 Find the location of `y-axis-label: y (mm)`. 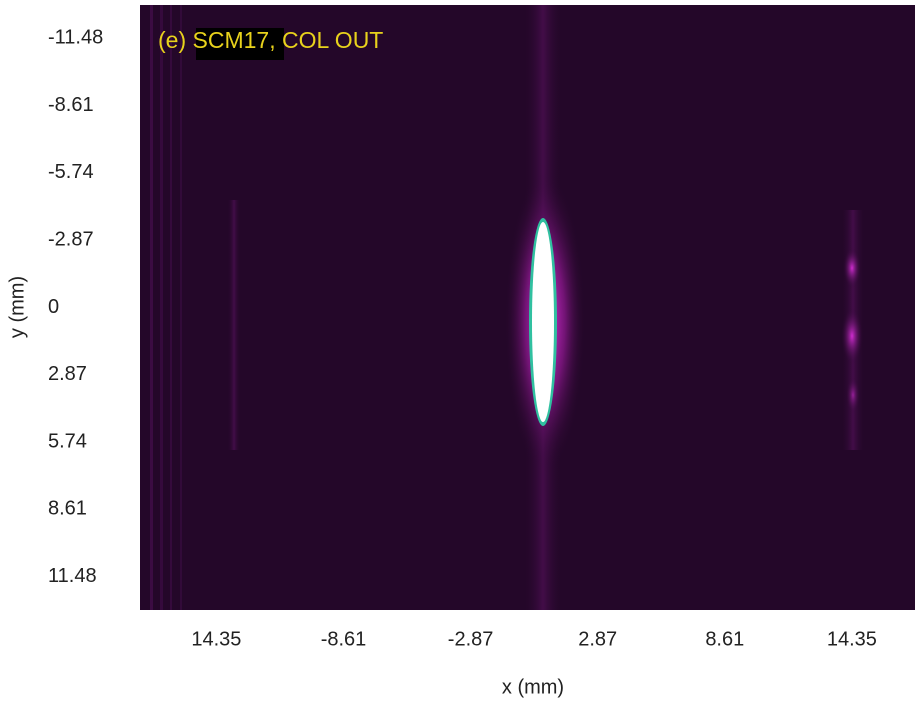

y-axis-label: y (mm) is located at coordinates (17, 307).